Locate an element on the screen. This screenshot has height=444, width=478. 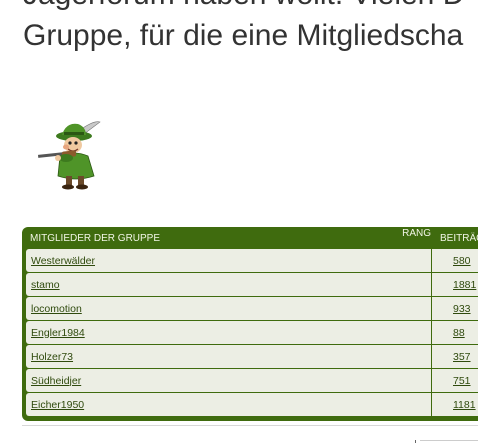
header-rank-label: Rang is located at coordinates (416, 233).